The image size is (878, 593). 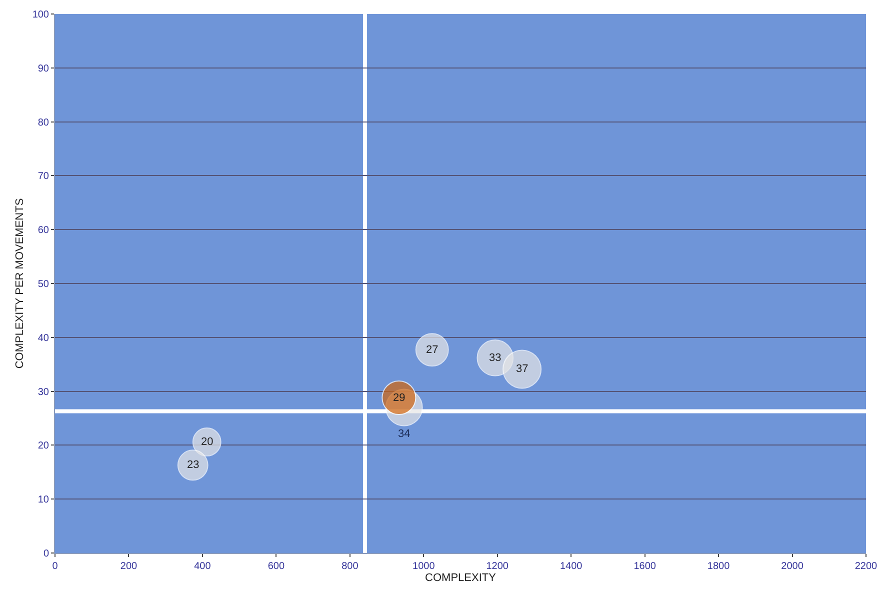 I want to click on x-axis-title: COMPLEXITY, so click(x=461, y=578).